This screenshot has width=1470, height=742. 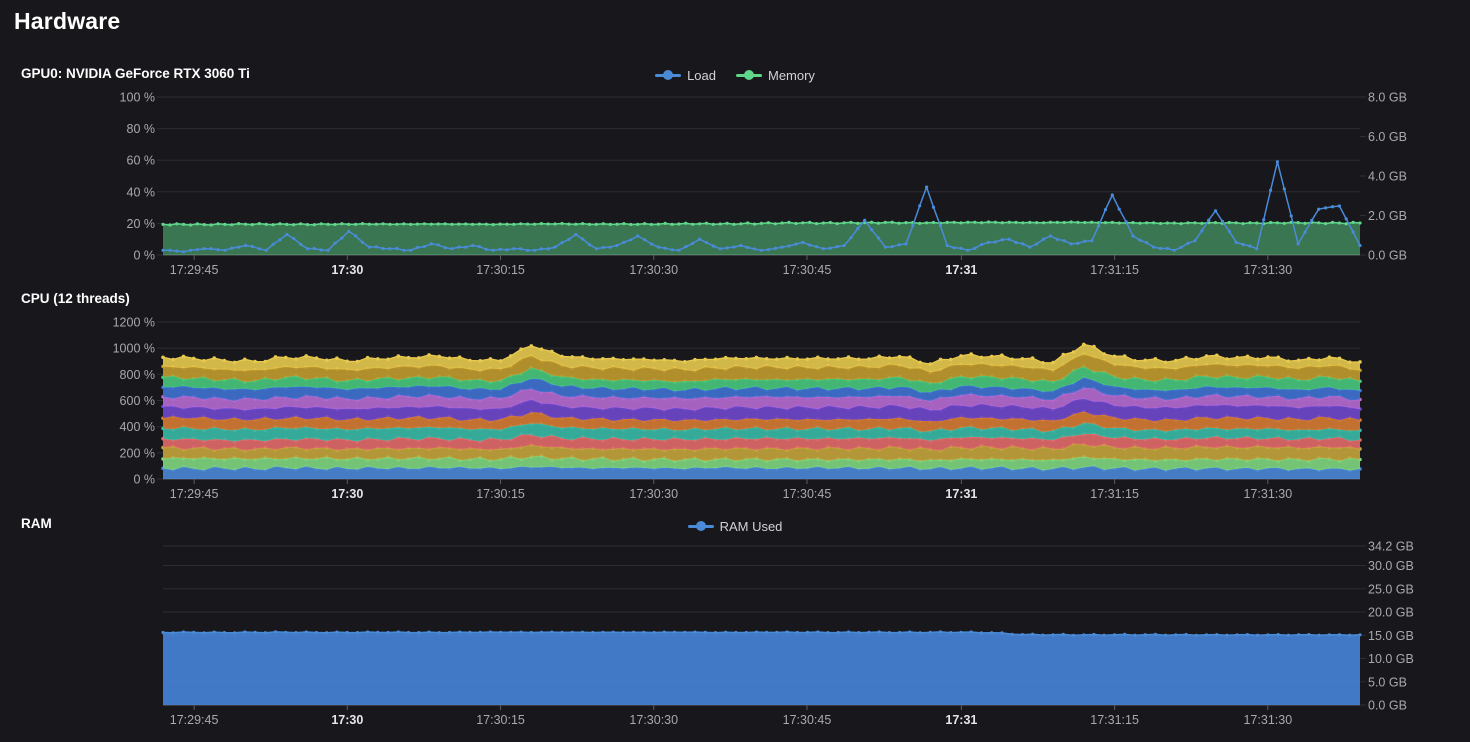 I want to click on y-axis-right: 8.0 GB 6.0 GB 4.0 GB 2.0 GB 0.0 GB, so click(x=1383, y=177).